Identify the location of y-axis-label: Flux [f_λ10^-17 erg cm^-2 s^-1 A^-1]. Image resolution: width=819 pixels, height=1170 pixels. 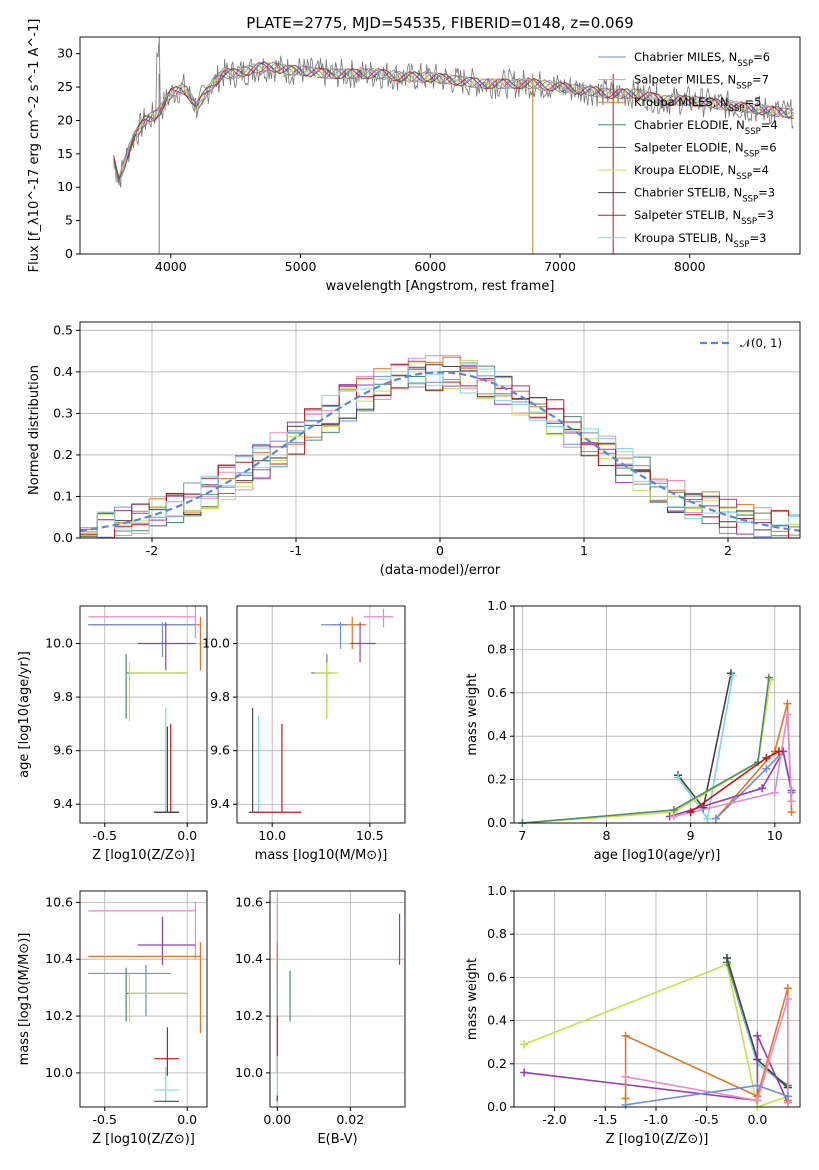
(34, 146).